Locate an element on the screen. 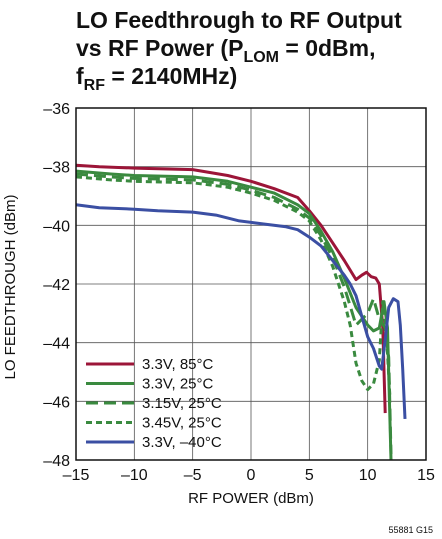 The width and height of the screenshot is (442, 539). chart-title-line-2: vs RF Power (PLOM = 0dBm, is located at coordinates (226, 50).